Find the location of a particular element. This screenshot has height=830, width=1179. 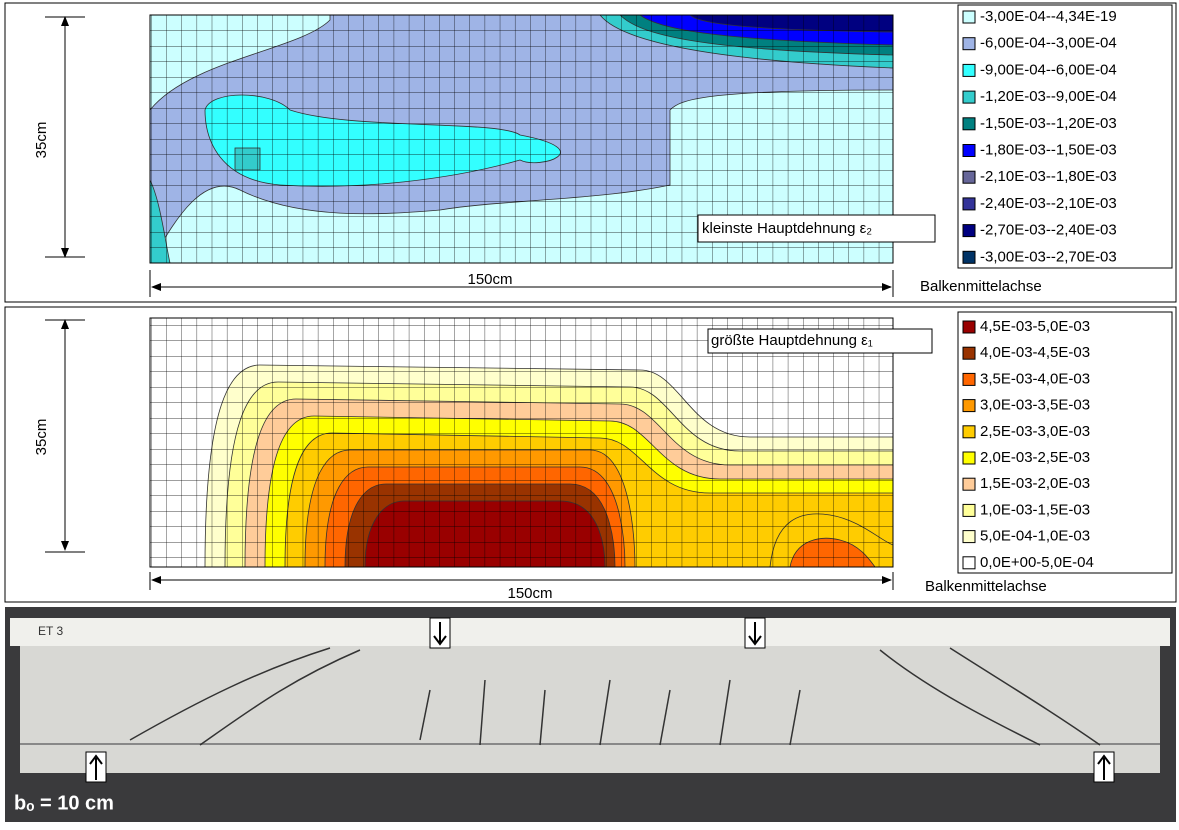

legend-label: 4,5E-03-5,0E-03 is located at coordinates (1035, 326).